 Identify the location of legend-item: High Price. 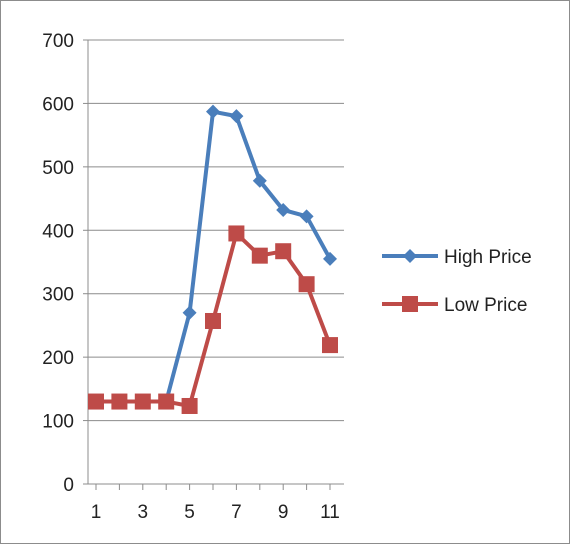
(457, 257).